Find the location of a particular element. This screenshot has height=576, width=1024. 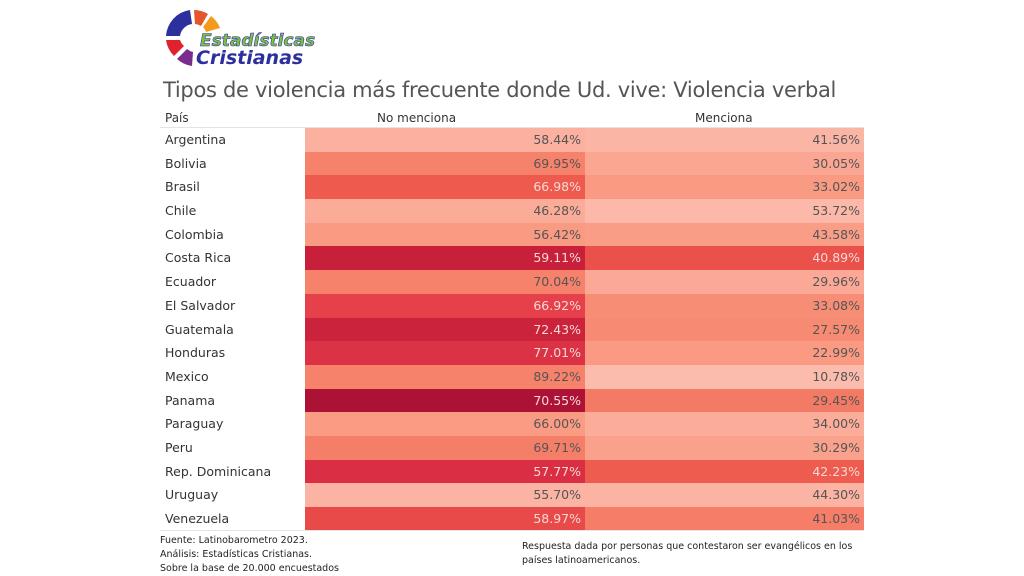

menciona-cell: 53.72% is located at coordinates (724, 211).